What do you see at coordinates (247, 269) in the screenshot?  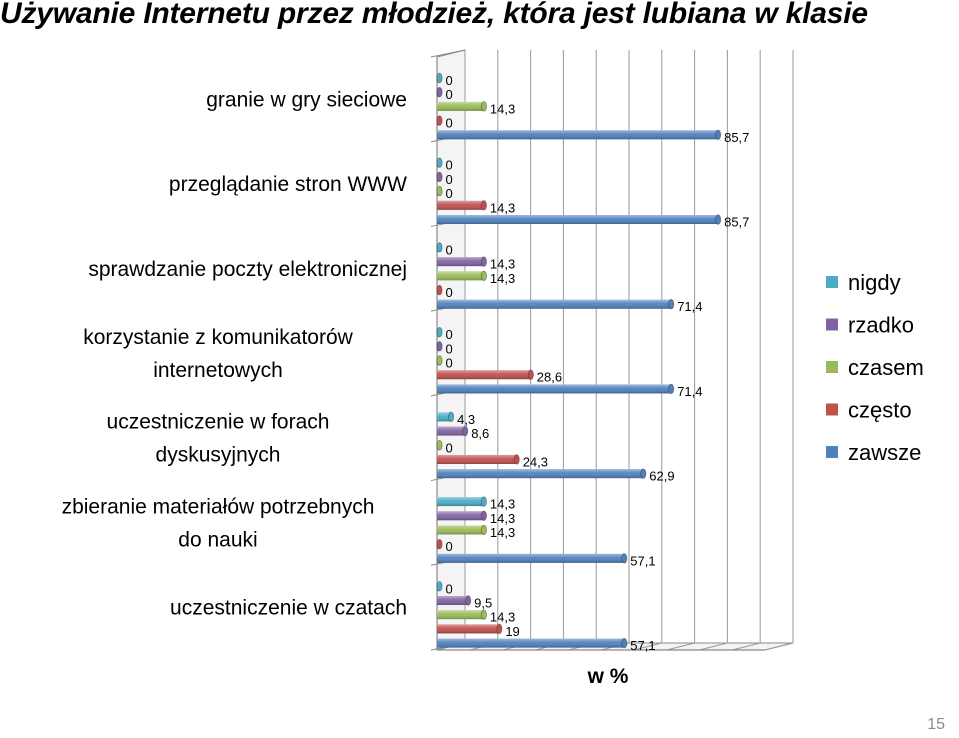 I see `category-label: sprawdzanie poczty elektronicznej` at bounding box center [247, 269].